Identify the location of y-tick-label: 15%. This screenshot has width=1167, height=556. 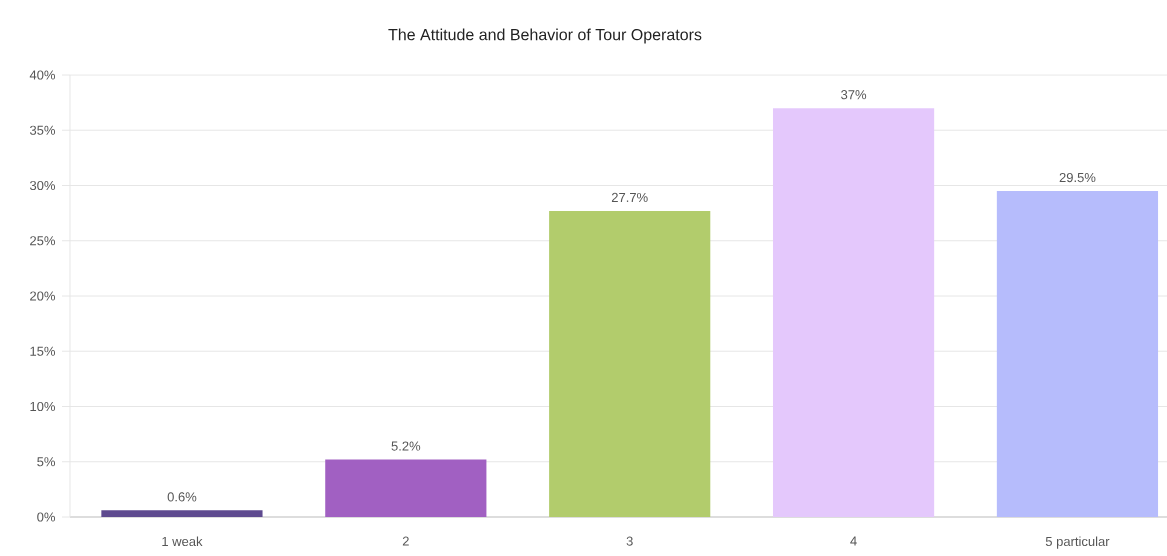
(43, 351).